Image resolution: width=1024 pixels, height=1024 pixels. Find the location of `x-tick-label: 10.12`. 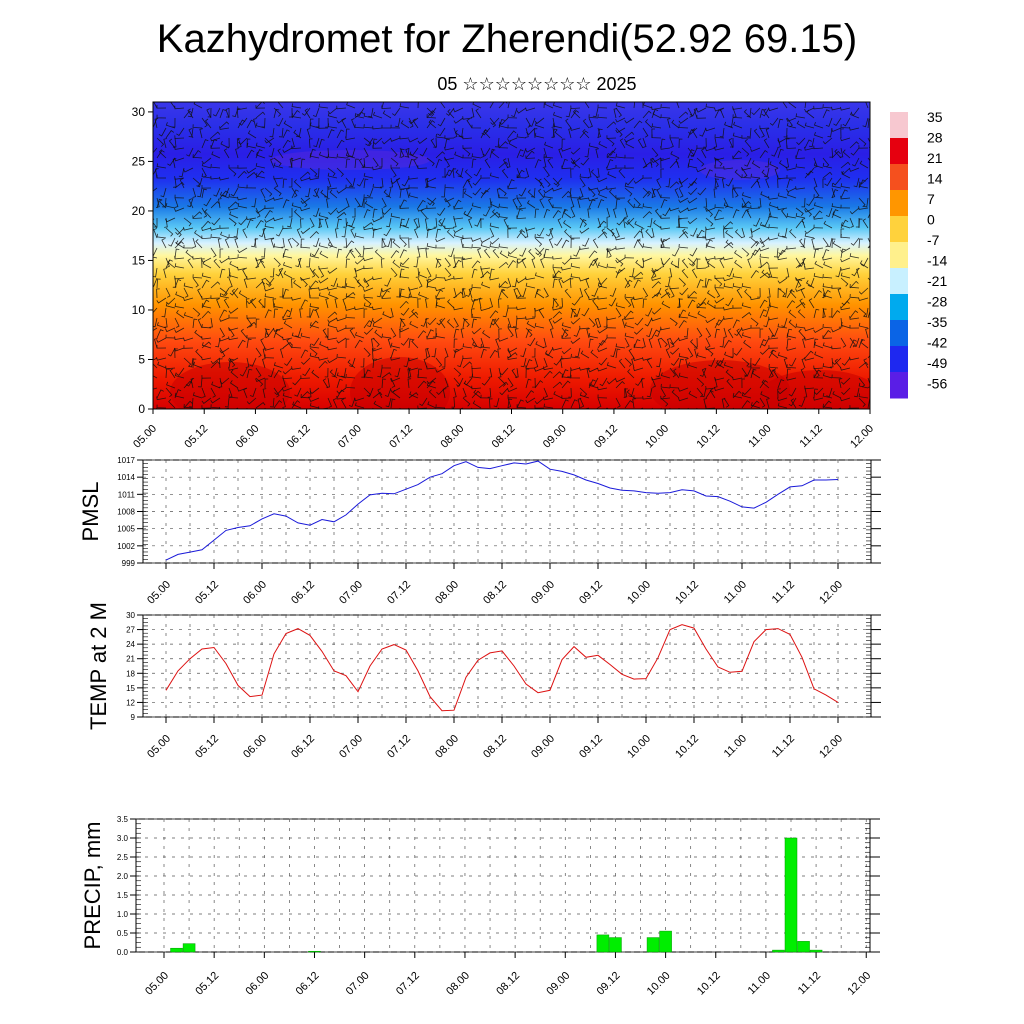

x-tick-label: 10.12 is located at coordinates (687, 593).